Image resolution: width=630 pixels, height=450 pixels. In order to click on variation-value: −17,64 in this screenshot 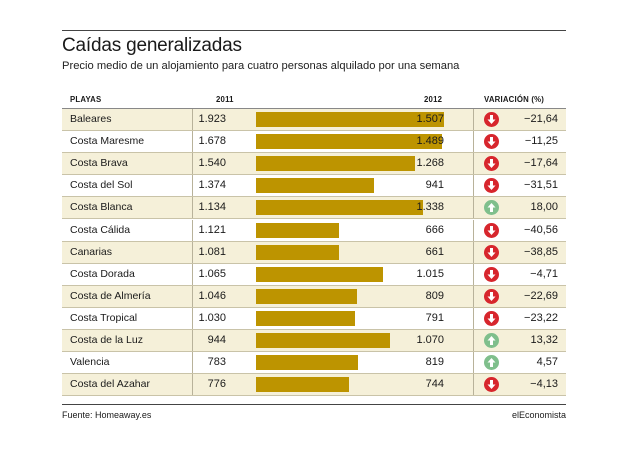, I will do `click(541, 163)`.